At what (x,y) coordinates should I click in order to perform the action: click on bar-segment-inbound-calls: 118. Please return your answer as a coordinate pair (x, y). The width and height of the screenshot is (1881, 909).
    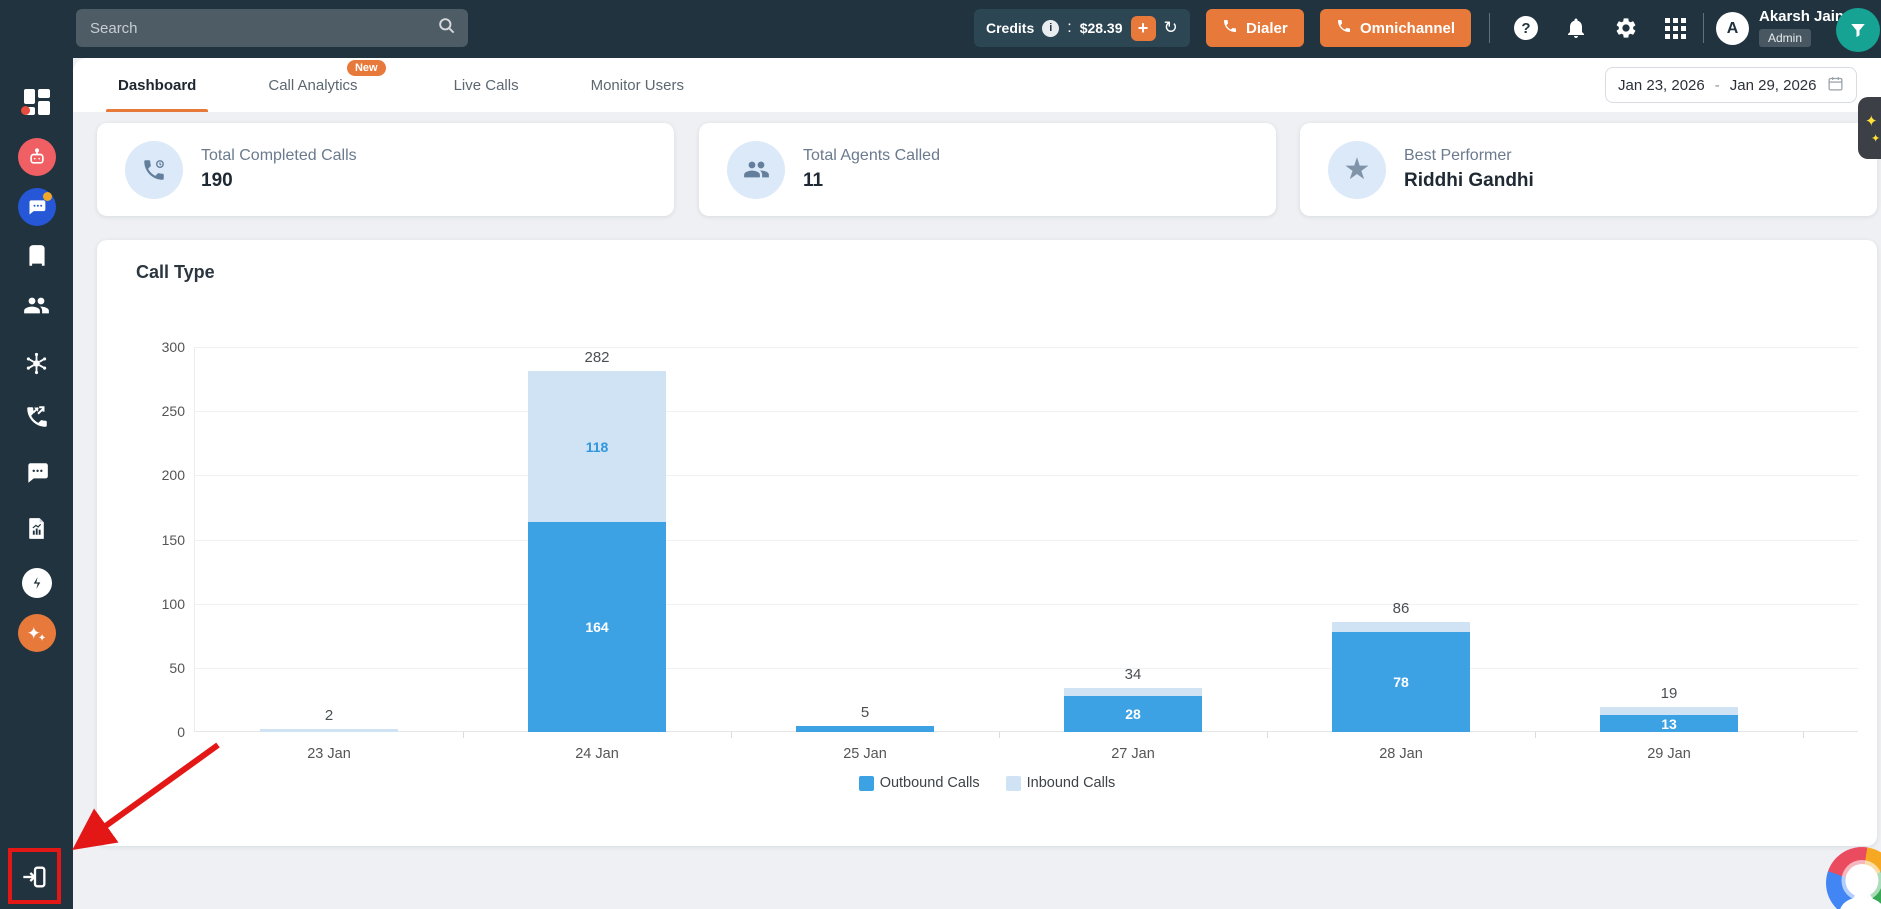
    Looking at the image, I should click on (597, 446).